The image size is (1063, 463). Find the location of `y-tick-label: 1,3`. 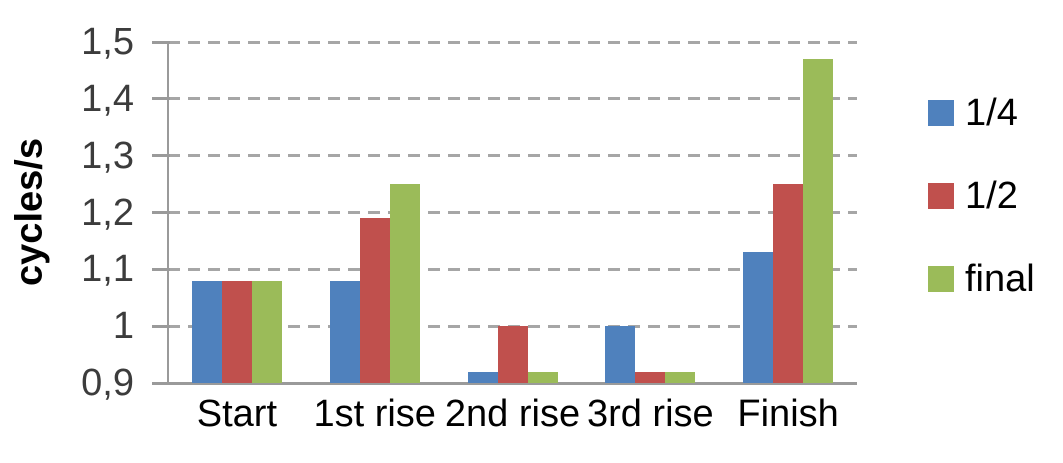

y-tick-label: 1,3 is located at coordinates (107, 155).